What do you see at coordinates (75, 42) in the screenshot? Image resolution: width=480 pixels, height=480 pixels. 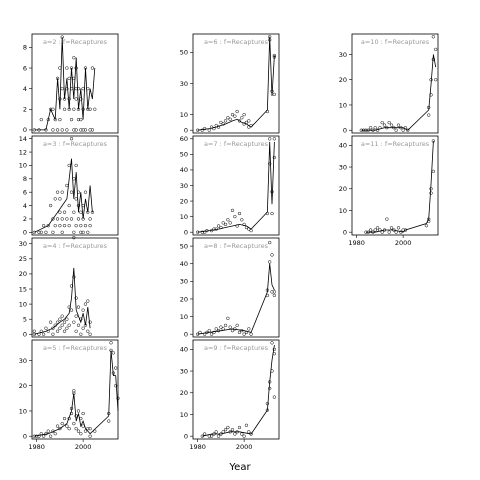 I see `panel-title: a=2 : f=Recaptures` at bounding box center [75, 42].